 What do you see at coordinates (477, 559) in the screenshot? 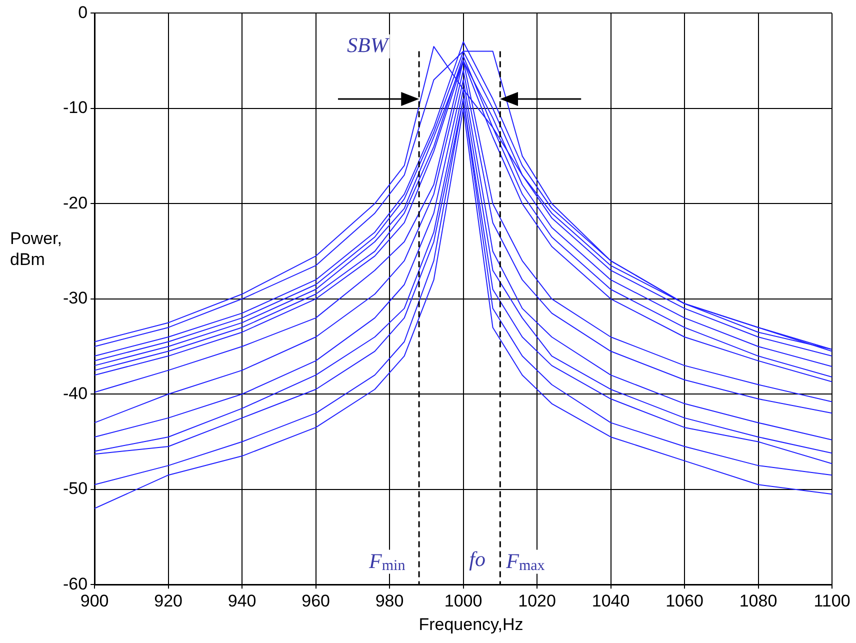
I see `annotation: fo` at bounding box center [477, 559].